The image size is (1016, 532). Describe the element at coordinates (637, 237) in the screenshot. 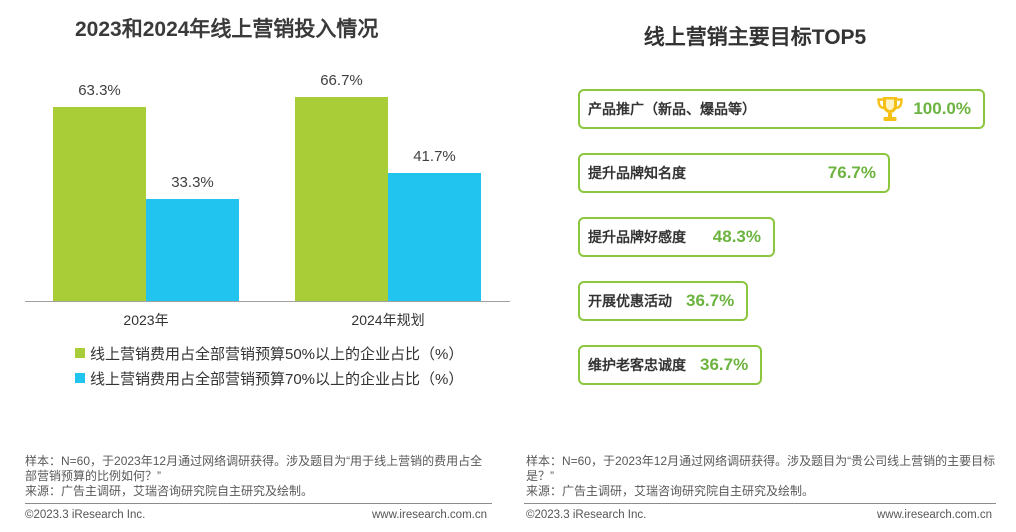

I see `goal-label-3: 提升品牌好感度` at that location.